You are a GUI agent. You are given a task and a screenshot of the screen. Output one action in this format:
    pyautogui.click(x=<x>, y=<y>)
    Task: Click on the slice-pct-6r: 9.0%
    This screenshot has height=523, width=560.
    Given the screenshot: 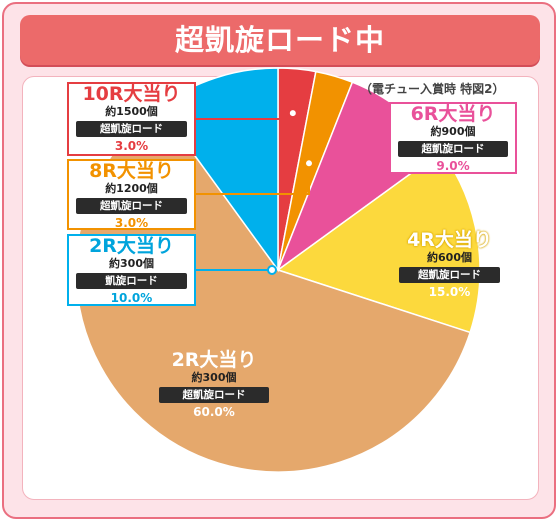 What is the action you would take?
    pyautogui.click(x=453, y=166)
    